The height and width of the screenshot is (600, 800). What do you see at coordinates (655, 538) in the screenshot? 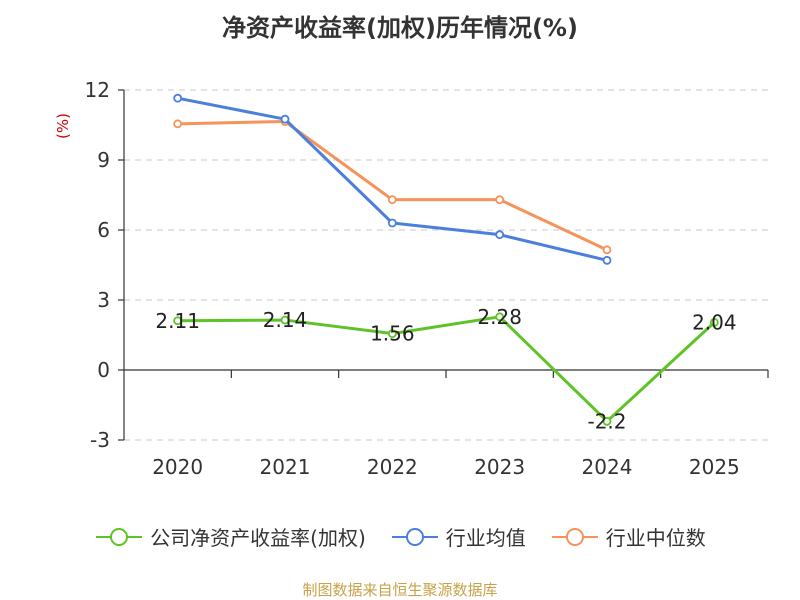
I see `legend-label: 行业中位数` at bounding box center [655, 538].